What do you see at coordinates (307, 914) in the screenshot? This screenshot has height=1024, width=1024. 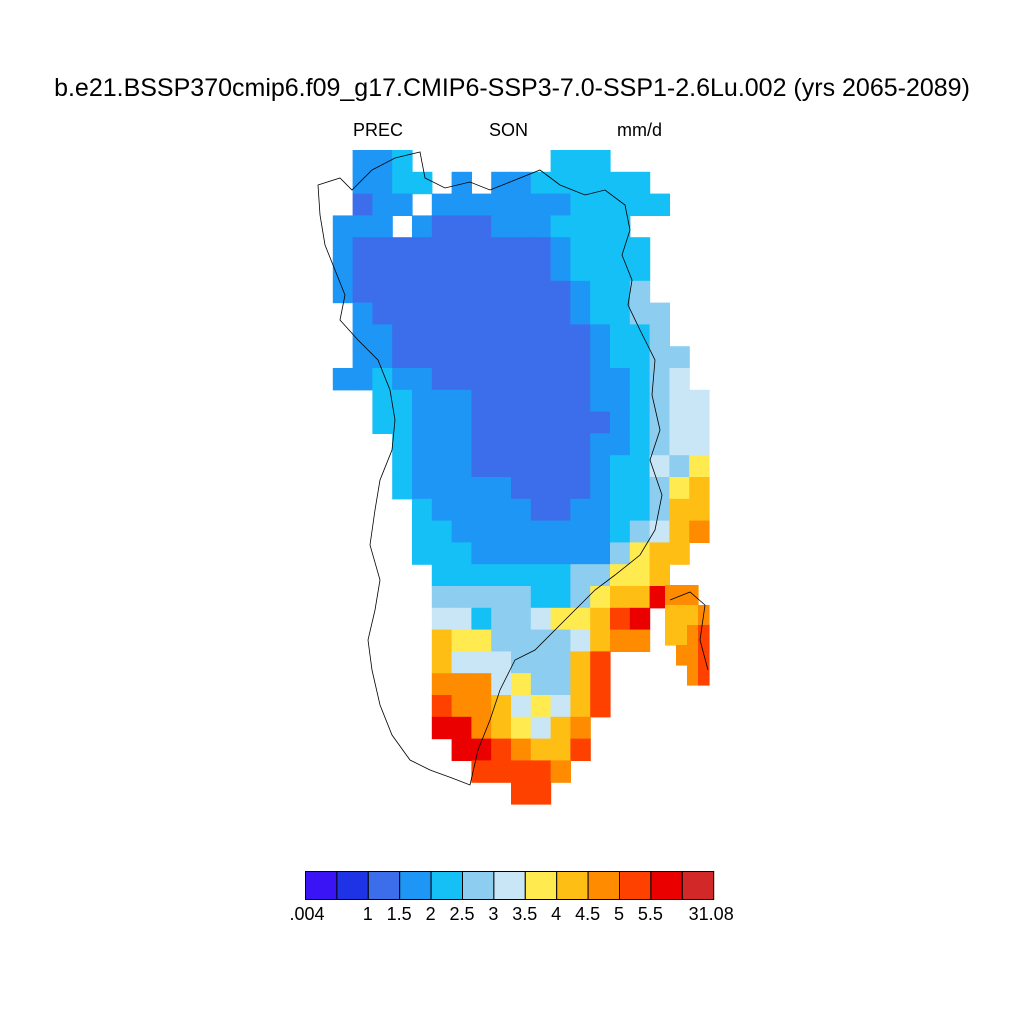 I see `colorbar-tick-label: .004` at bounding box center [307, 914].